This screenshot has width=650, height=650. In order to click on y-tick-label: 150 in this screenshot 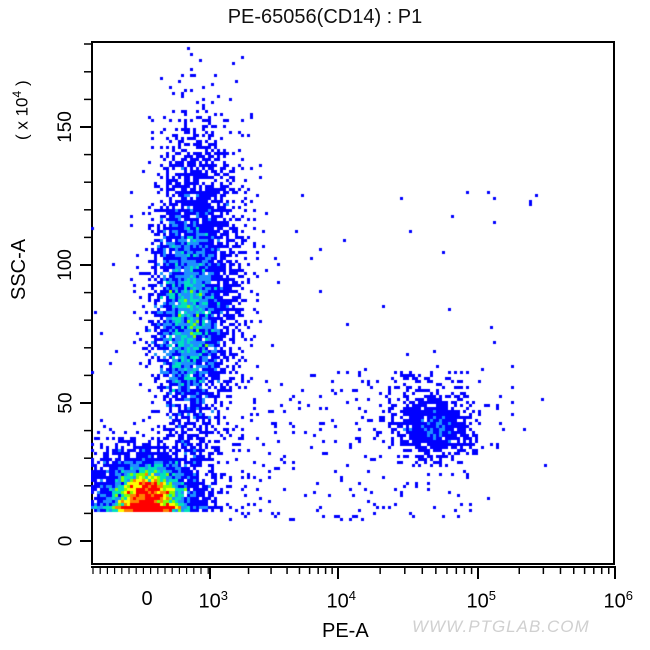, I will do `click(65, 127)`.